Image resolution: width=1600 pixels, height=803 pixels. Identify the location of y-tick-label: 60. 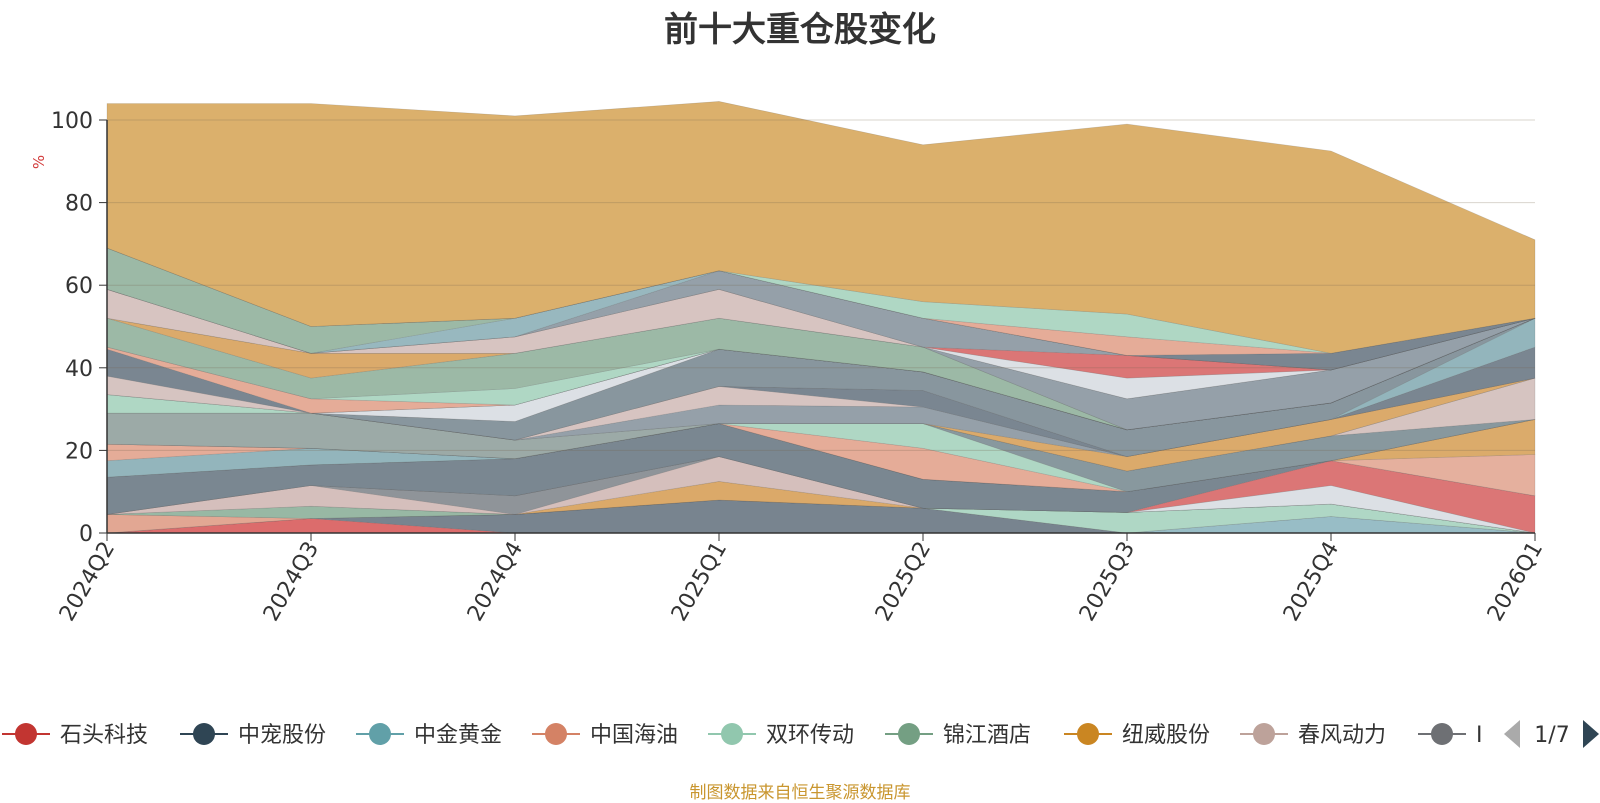
(79, 286).